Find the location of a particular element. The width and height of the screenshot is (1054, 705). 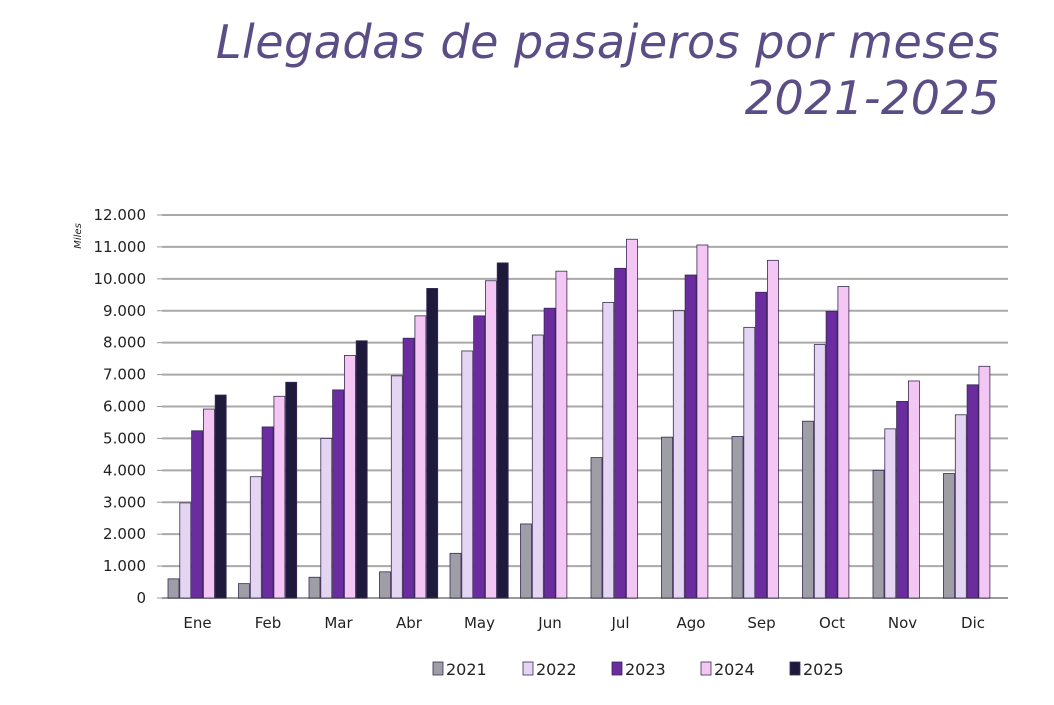

x-tick-label: Jun is located at coordinates (549, 623).